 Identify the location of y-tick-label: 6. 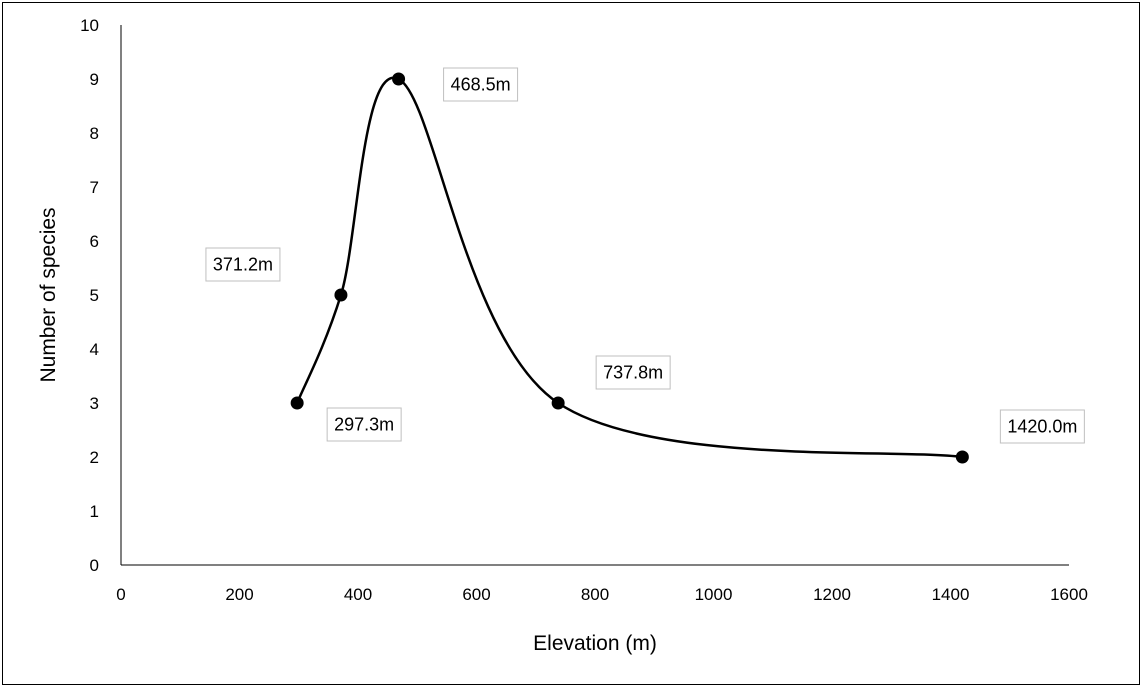
(94, 241).